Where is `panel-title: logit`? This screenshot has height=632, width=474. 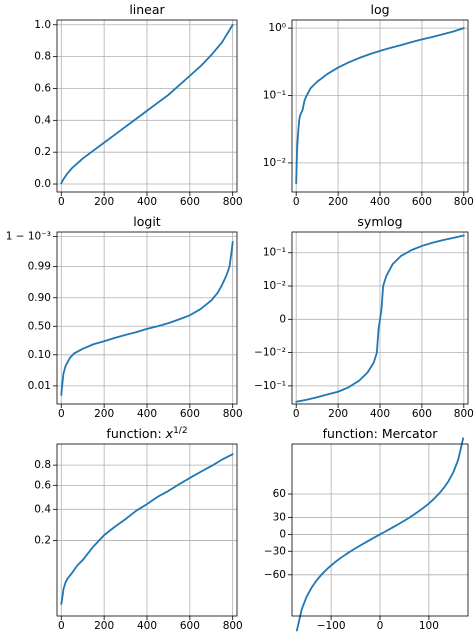
panel-title: logit is located at coordinates (147, 221).